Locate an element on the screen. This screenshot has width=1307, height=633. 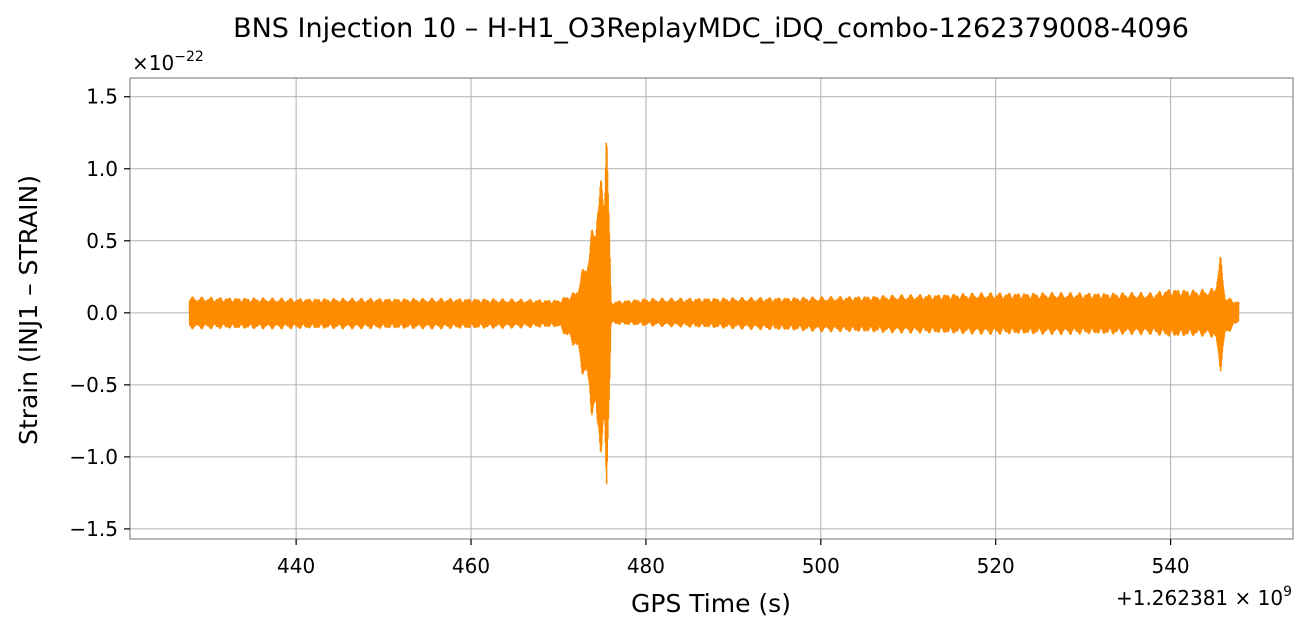
y-tick-label: 0.5 is located at coordinates (102, 241).